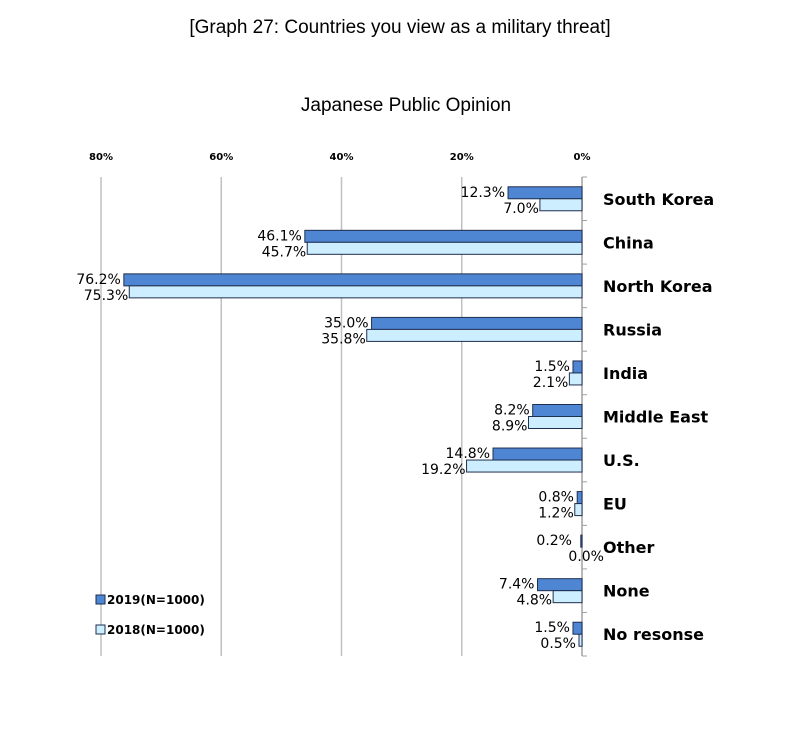  Describe the element at coordinates (628, 547) in the screenshot. I see `category-label: Other` at that location.